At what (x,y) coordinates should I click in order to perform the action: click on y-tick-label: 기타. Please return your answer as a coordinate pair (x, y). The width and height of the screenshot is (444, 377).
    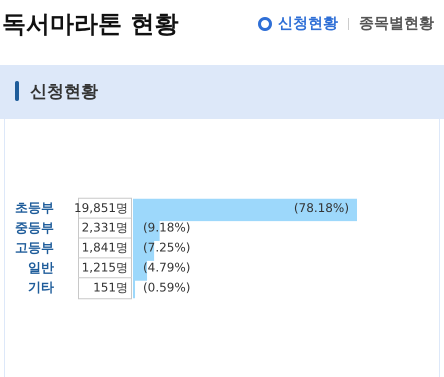
    Looking at the image, I should click on (41, 288).